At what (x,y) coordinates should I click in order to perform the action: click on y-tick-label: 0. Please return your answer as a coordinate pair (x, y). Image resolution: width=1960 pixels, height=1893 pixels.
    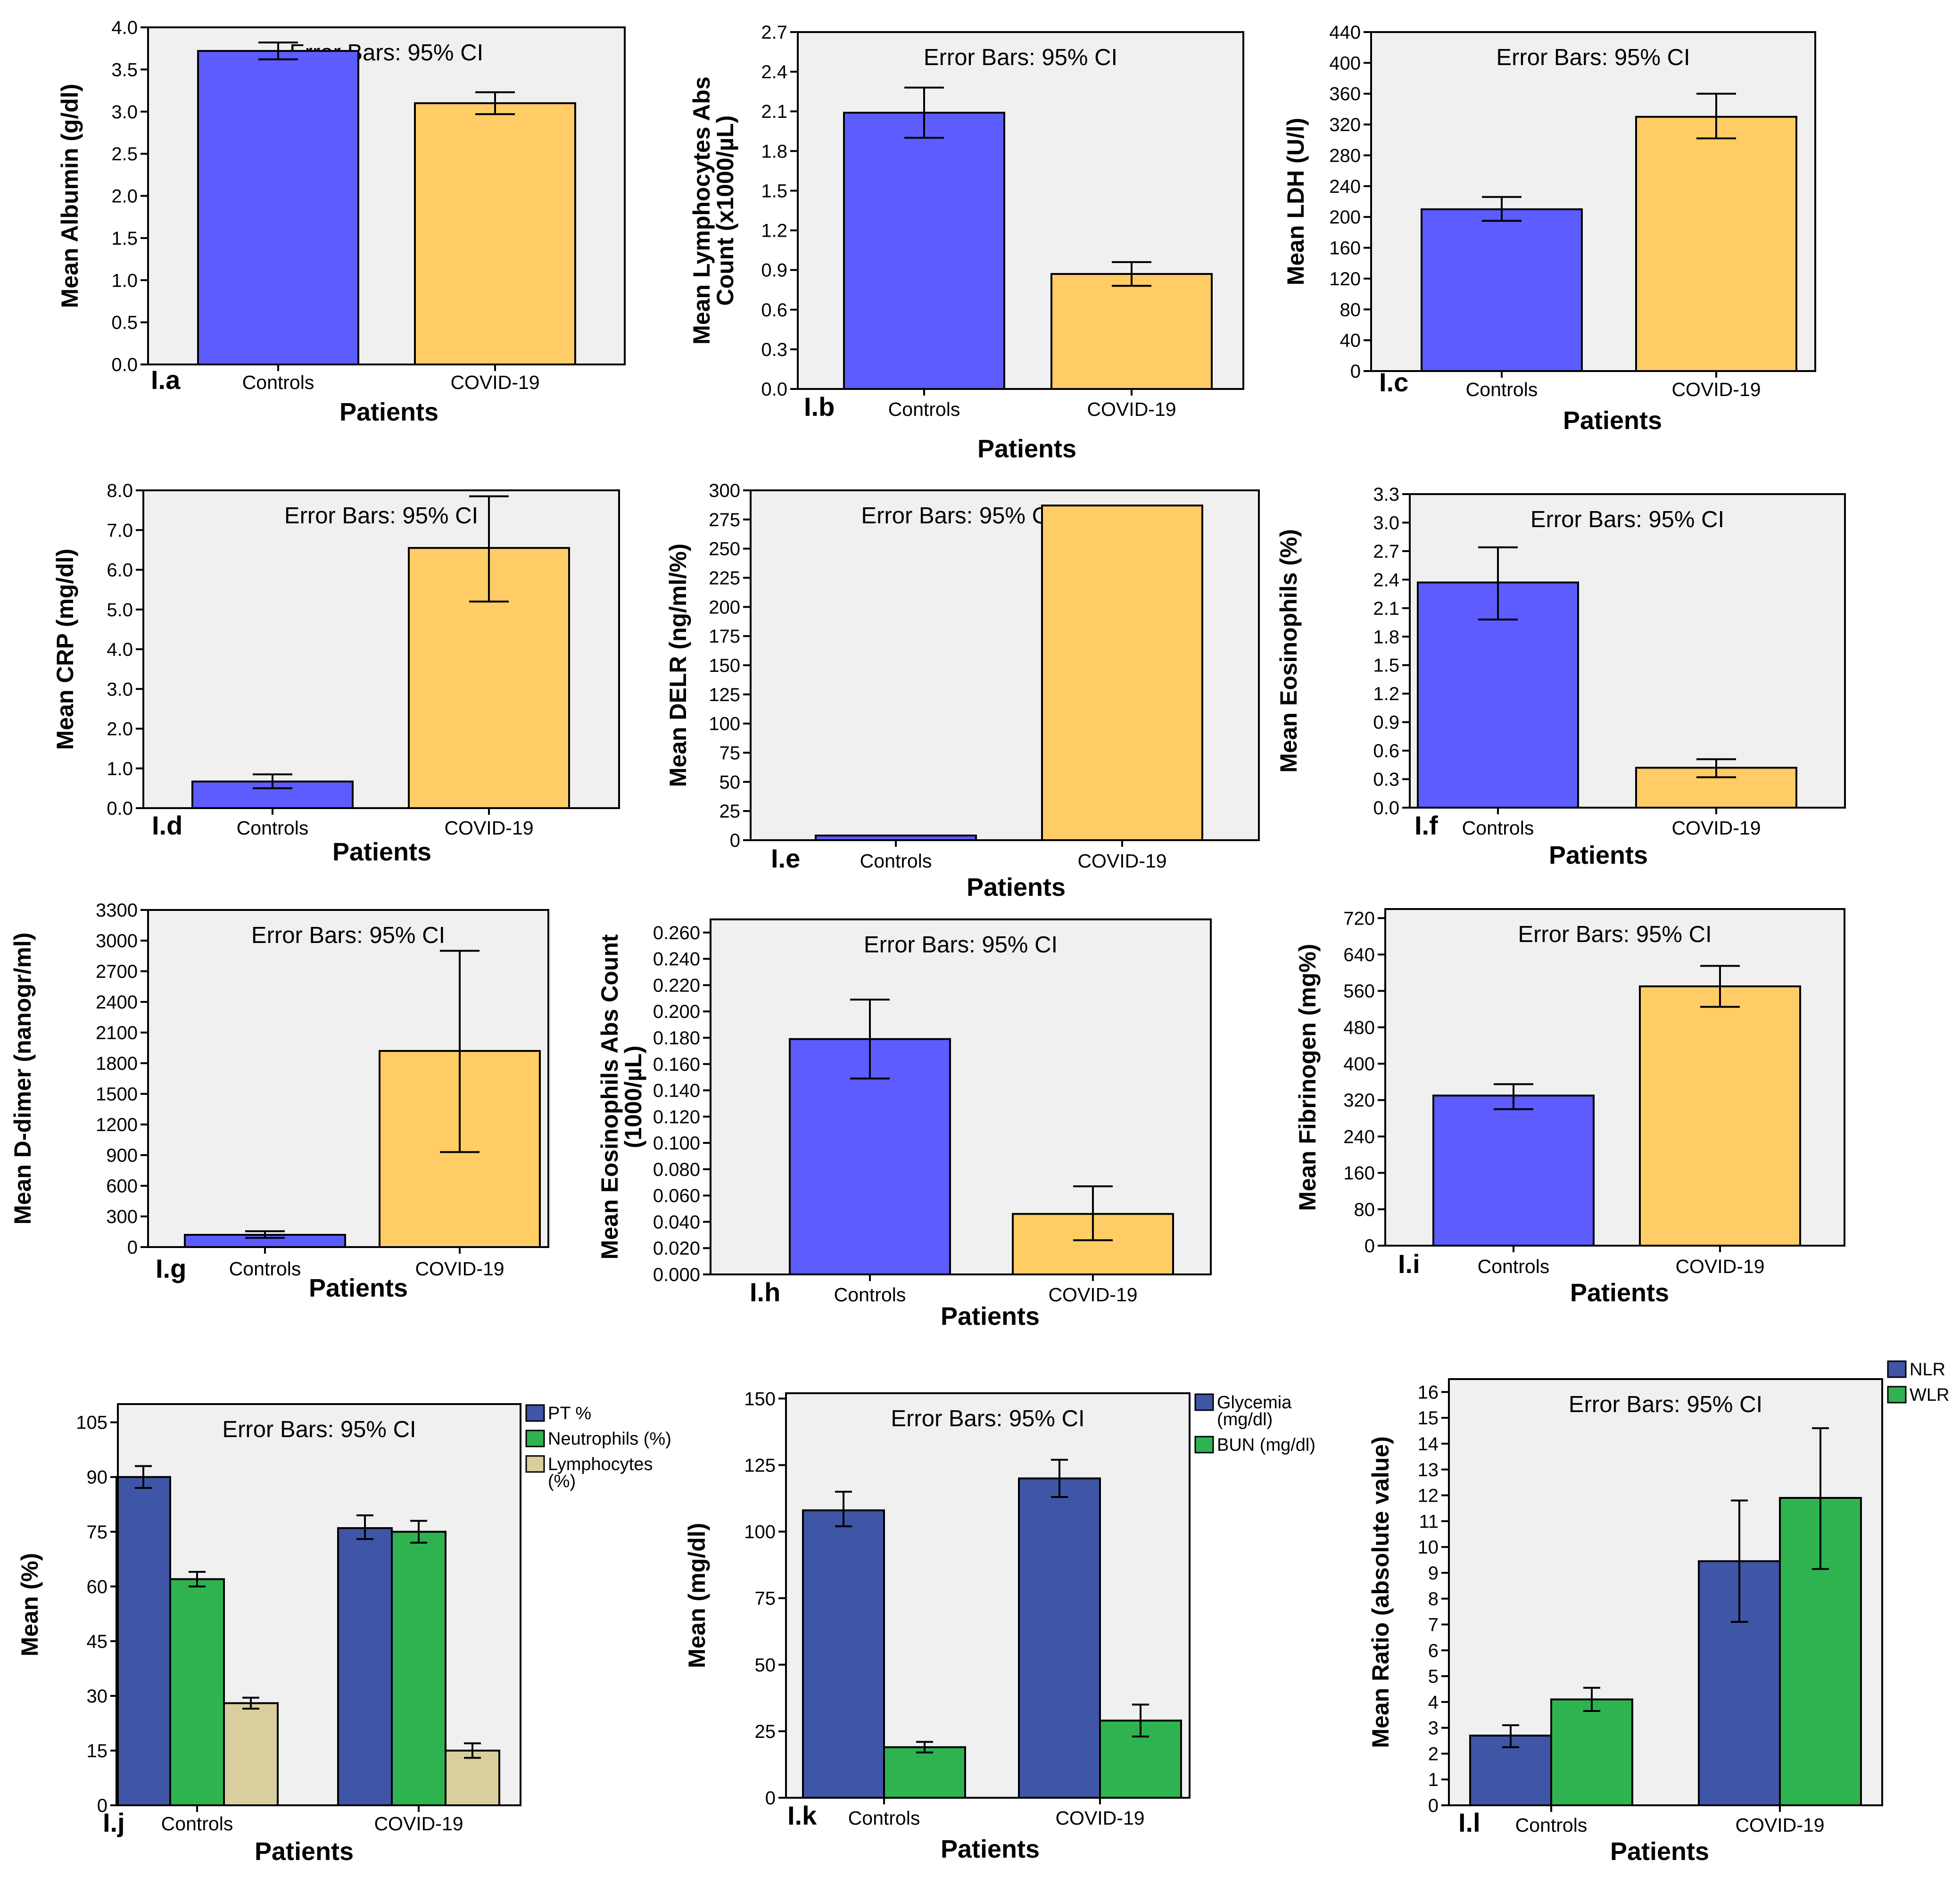
    Looking at the image, I should click on (1370, 1246).